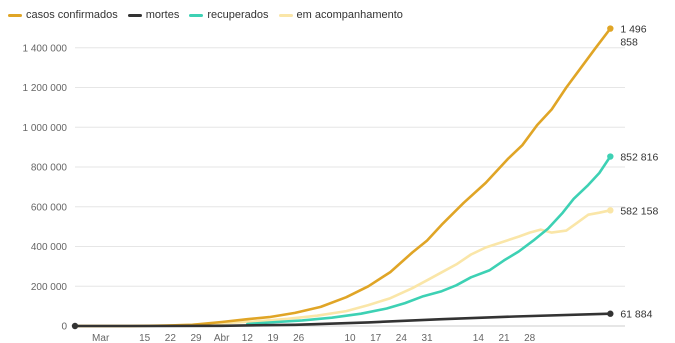  I want to click on x-tick-label: 19, so click(273, 338).